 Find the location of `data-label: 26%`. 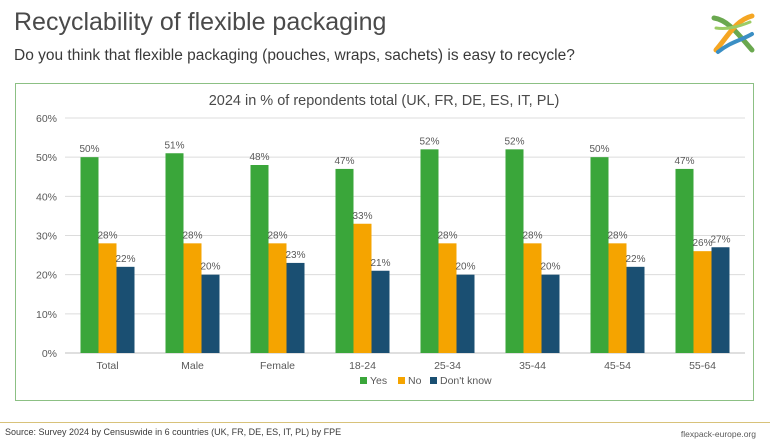

data-label: 26% is located at coordinates (702, 243).